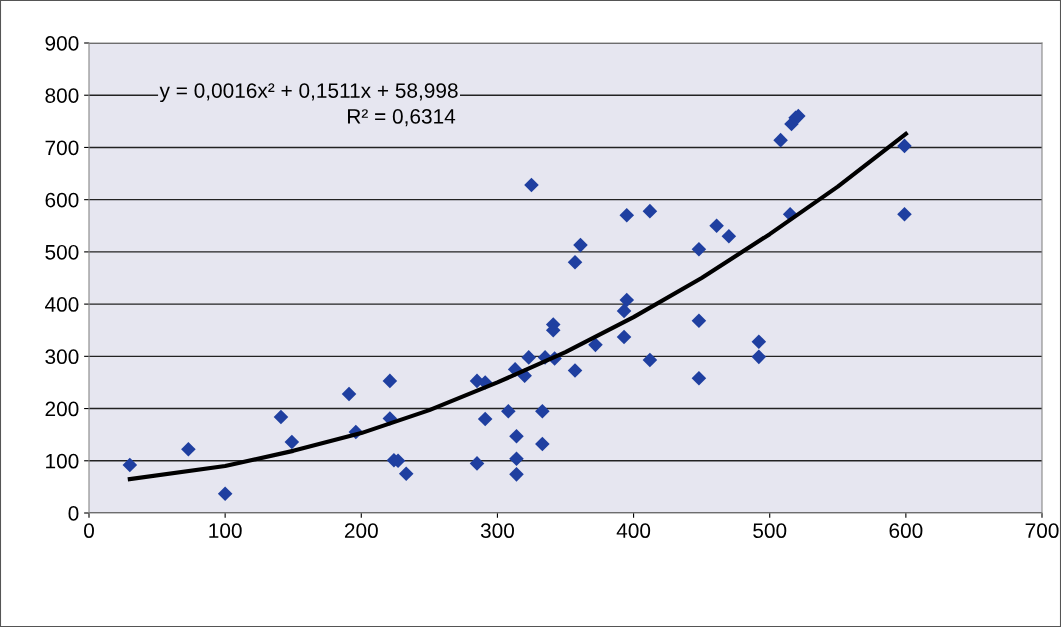  What do you see at coordinates (497, 531) in the screenshot?
I see `x-tick-label: 300` at bounding box center [497, 531].